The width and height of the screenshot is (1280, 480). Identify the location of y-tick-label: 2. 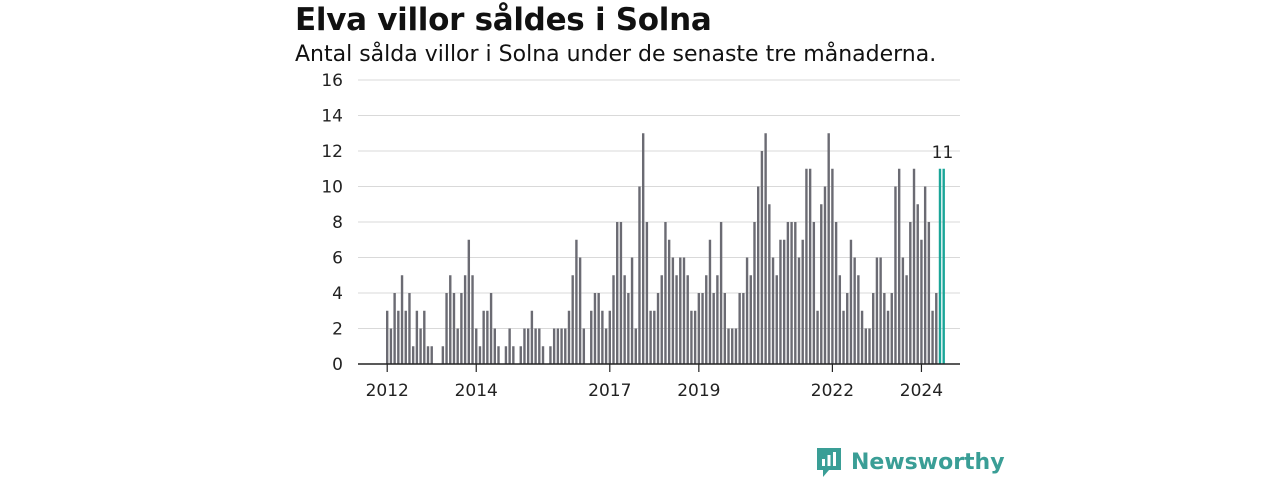
(337, 330).